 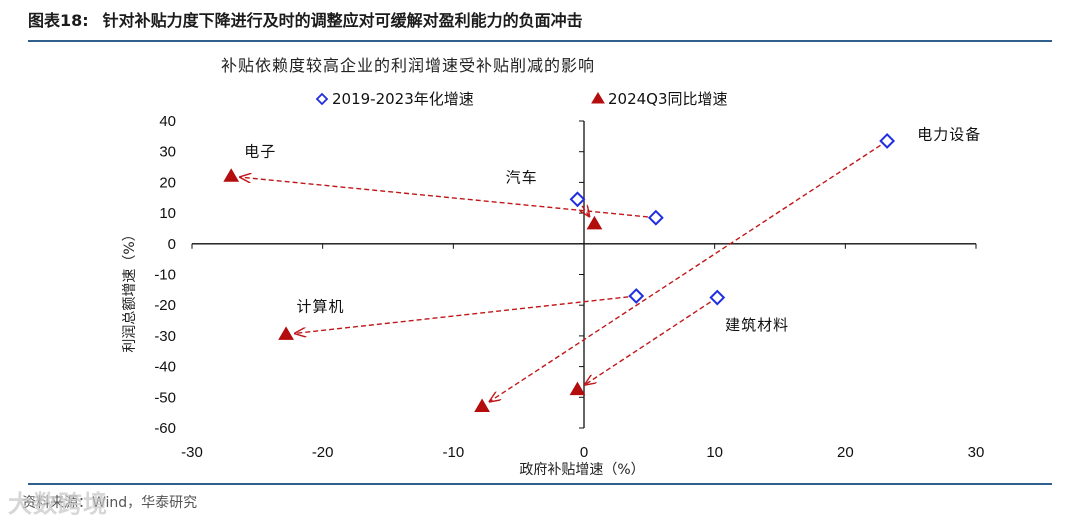 What do you see at coordinates (192, 452) in the screenshot?
I see `x-tick-label: -30` at bounding box center [192, 452].